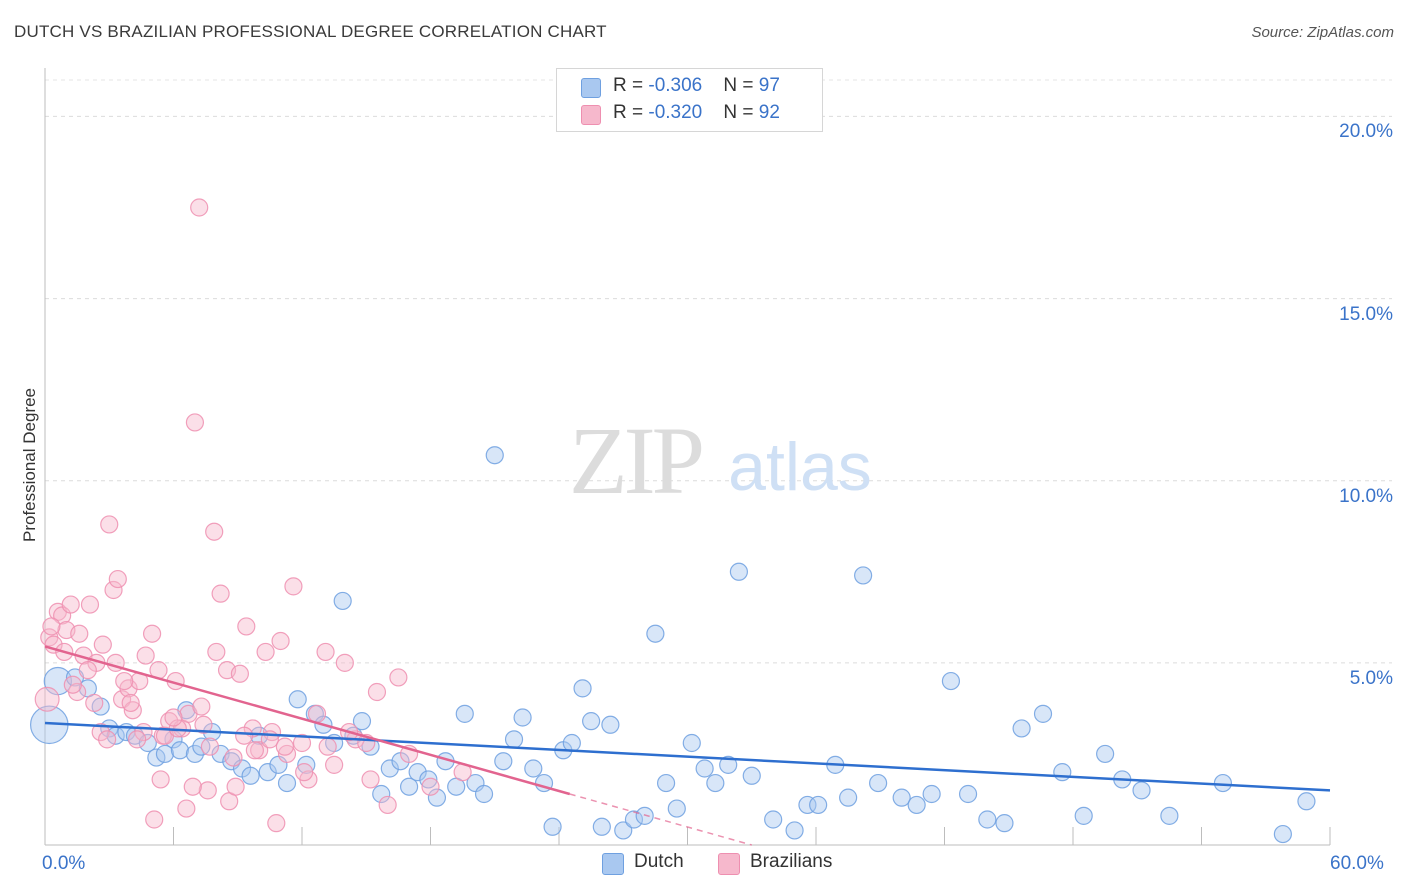 This screenshot has width=1406, height=892. I want to click on source-label: Source: ZipAtlas.com, so click(1322, 32).